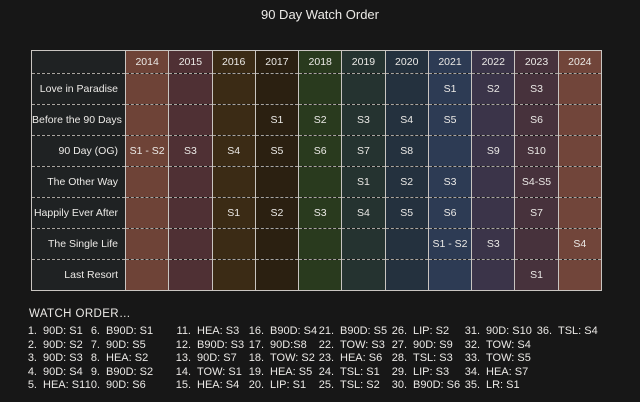 This screenshot has height=402, width=640. I want to click on watch-order-entry: B90D: S4, so click(294, 331).